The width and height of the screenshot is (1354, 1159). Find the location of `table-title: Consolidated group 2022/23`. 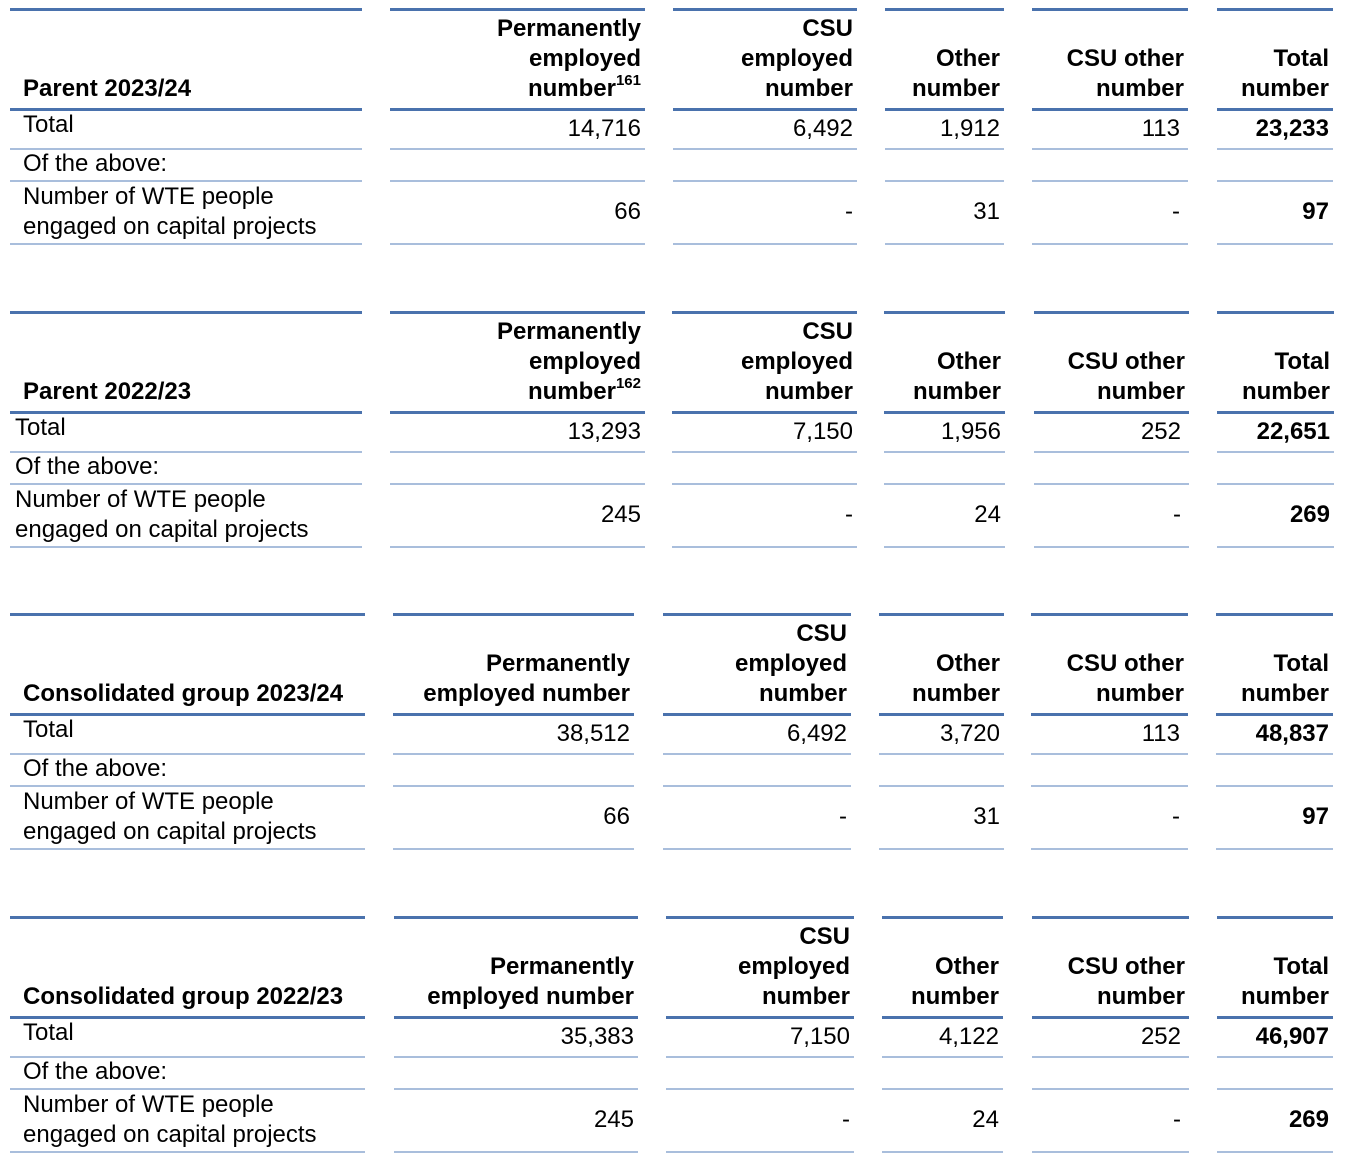

table-title: Consolidated group 2022/23 is located at coordinates (194, 966).